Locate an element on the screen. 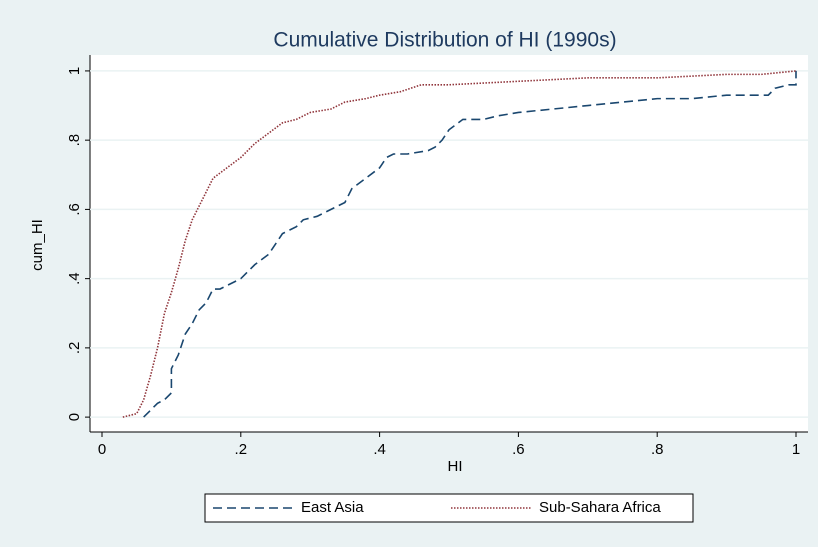 This screenshot has height=547, width=818. y-tick-label: .4 is located at coordinates (74, 278).